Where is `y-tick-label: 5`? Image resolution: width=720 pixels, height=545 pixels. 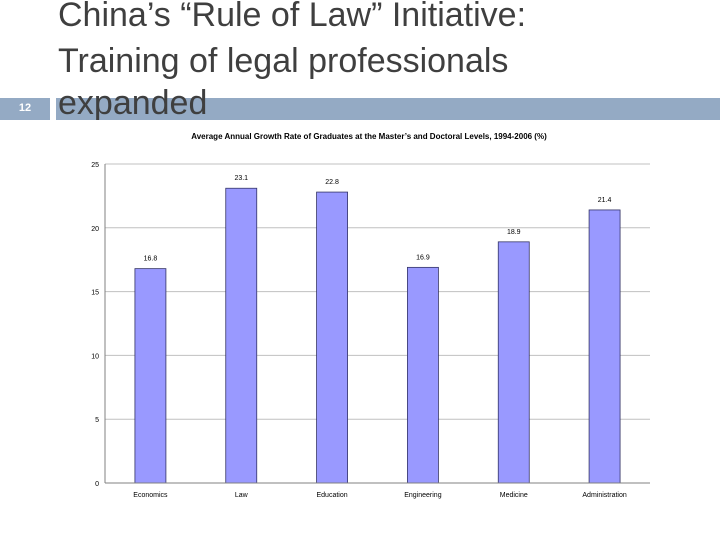
y-tick-label: 5 is located at coordinates (97, 420).